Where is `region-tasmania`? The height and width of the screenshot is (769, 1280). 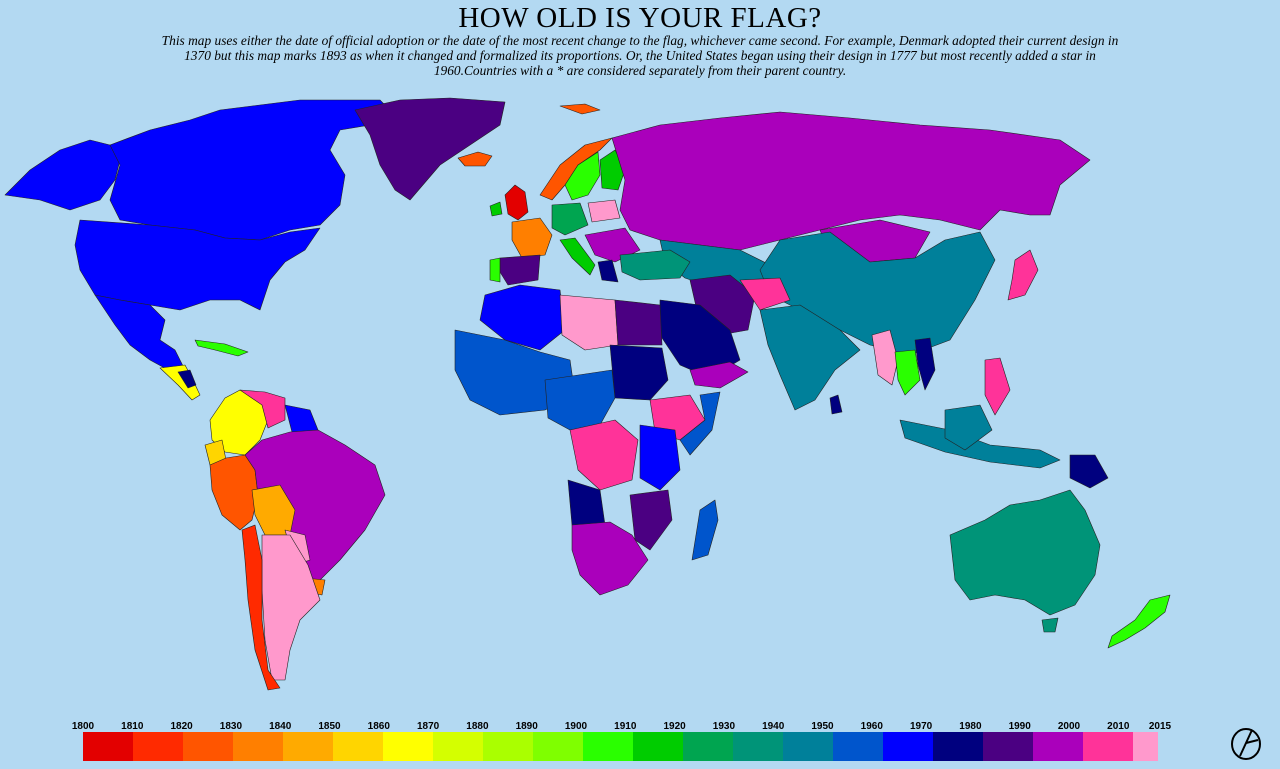 region-tasmania is located at coordinates (1050, 625).